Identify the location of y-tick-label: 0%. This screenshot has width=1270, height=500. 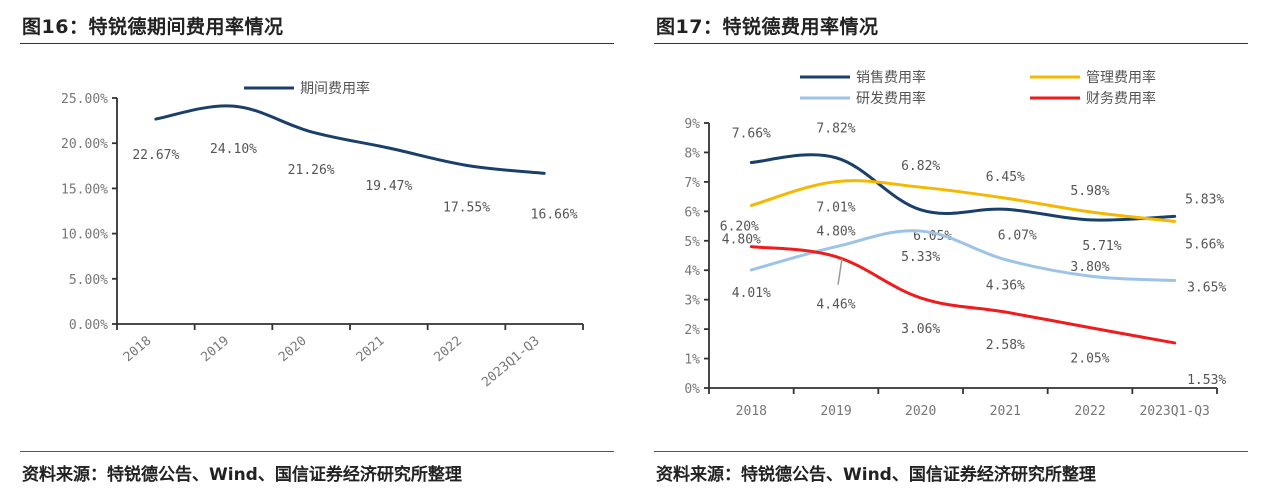
(692, 389).